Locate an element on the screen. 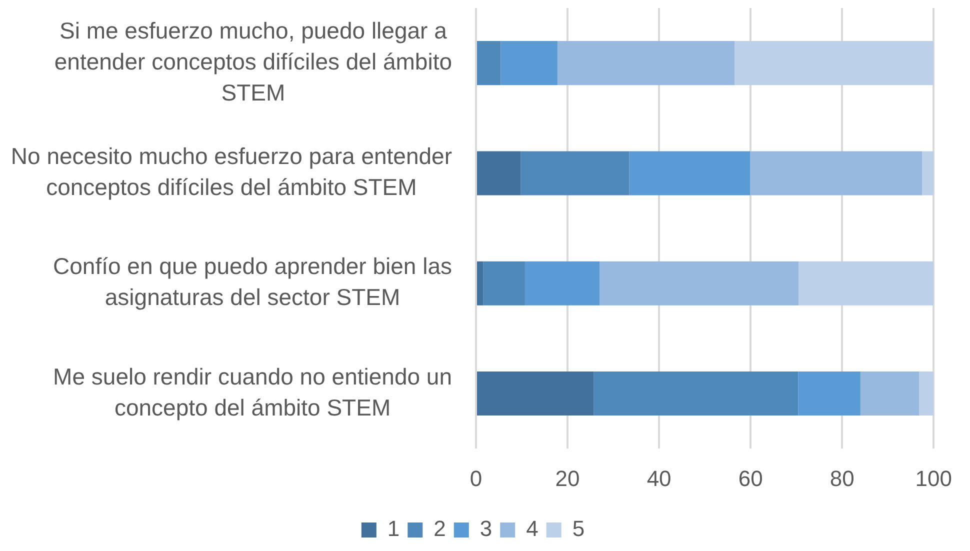 The height and width of the screenshot is (551, 970). x-tick-label: 80 is located at coordinates (842, 478).